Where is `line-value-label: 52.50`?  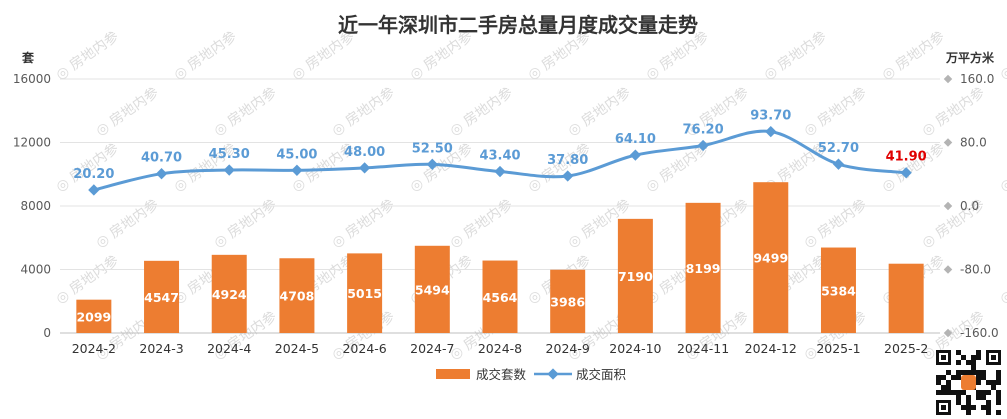
line-value-label: 52.50 is located at coordinates (432, 148).